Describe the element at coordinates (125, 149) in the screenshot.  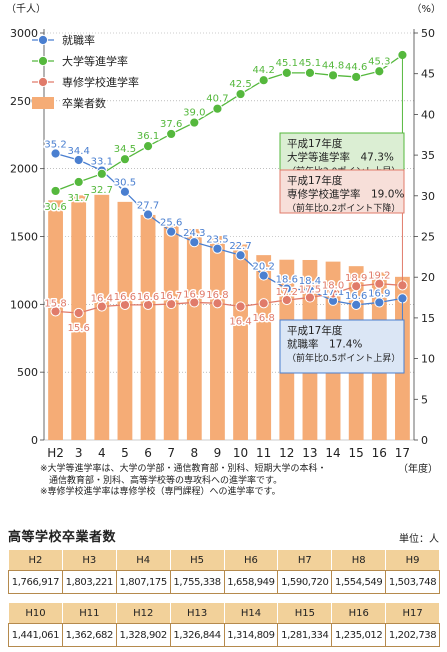
I see `data-label-halo: 34.5` at that location.